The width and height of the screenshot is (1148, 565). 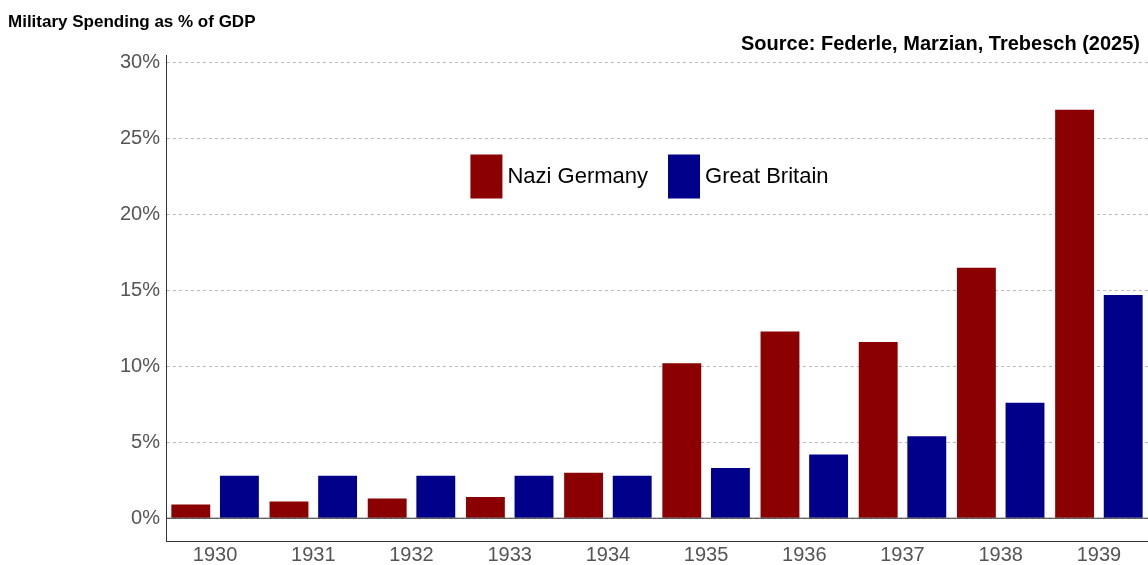 What do you see at coordinates (146, 516) in the screenshot?
I see `y-tick-label: 0%` at bounding box center [146, 516].